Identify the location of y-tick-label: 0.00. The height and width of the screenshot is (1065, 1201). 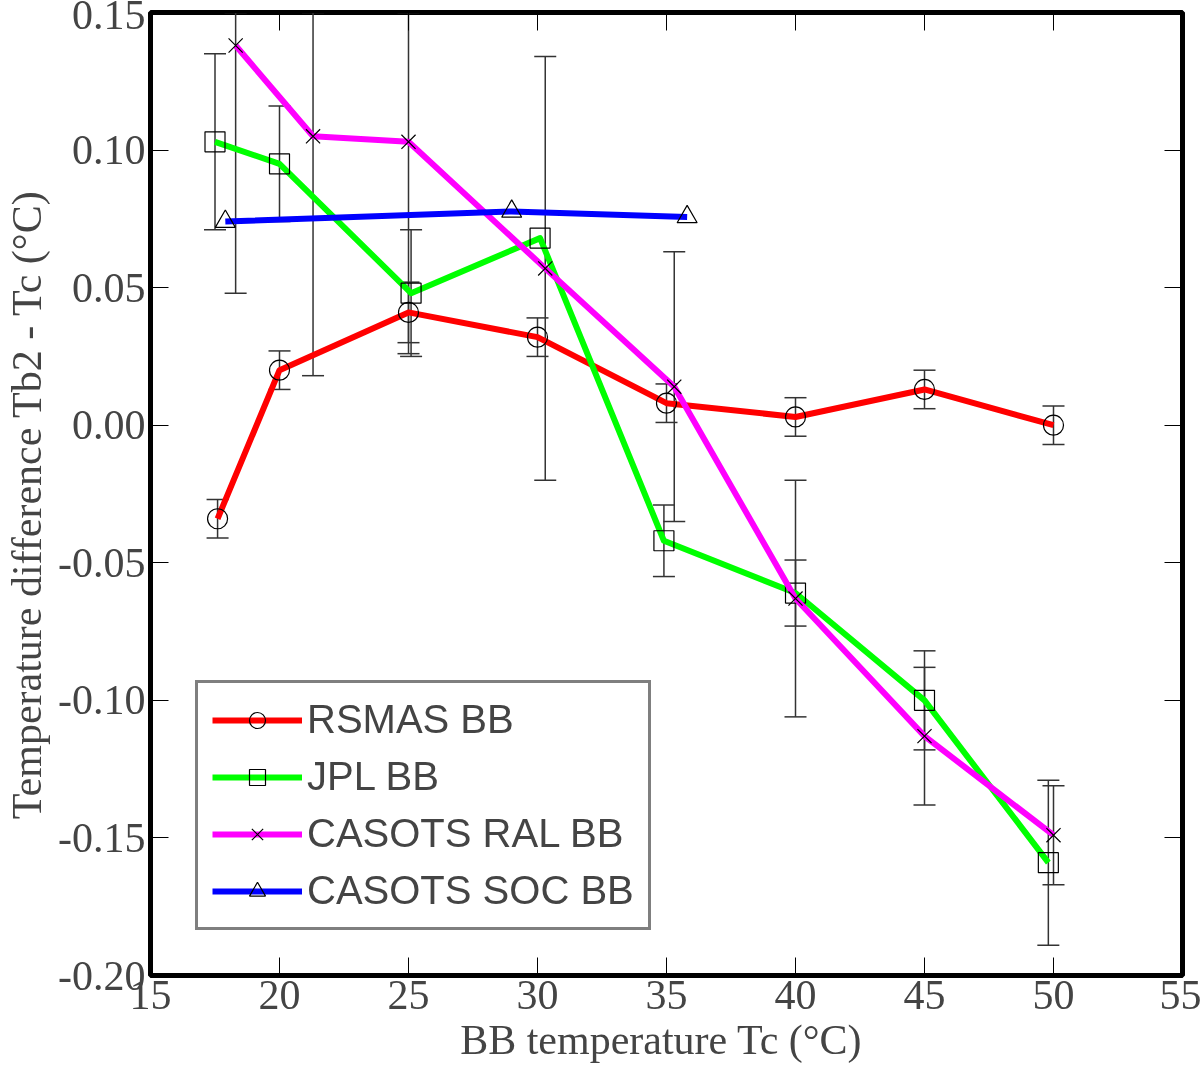
(109, 425).